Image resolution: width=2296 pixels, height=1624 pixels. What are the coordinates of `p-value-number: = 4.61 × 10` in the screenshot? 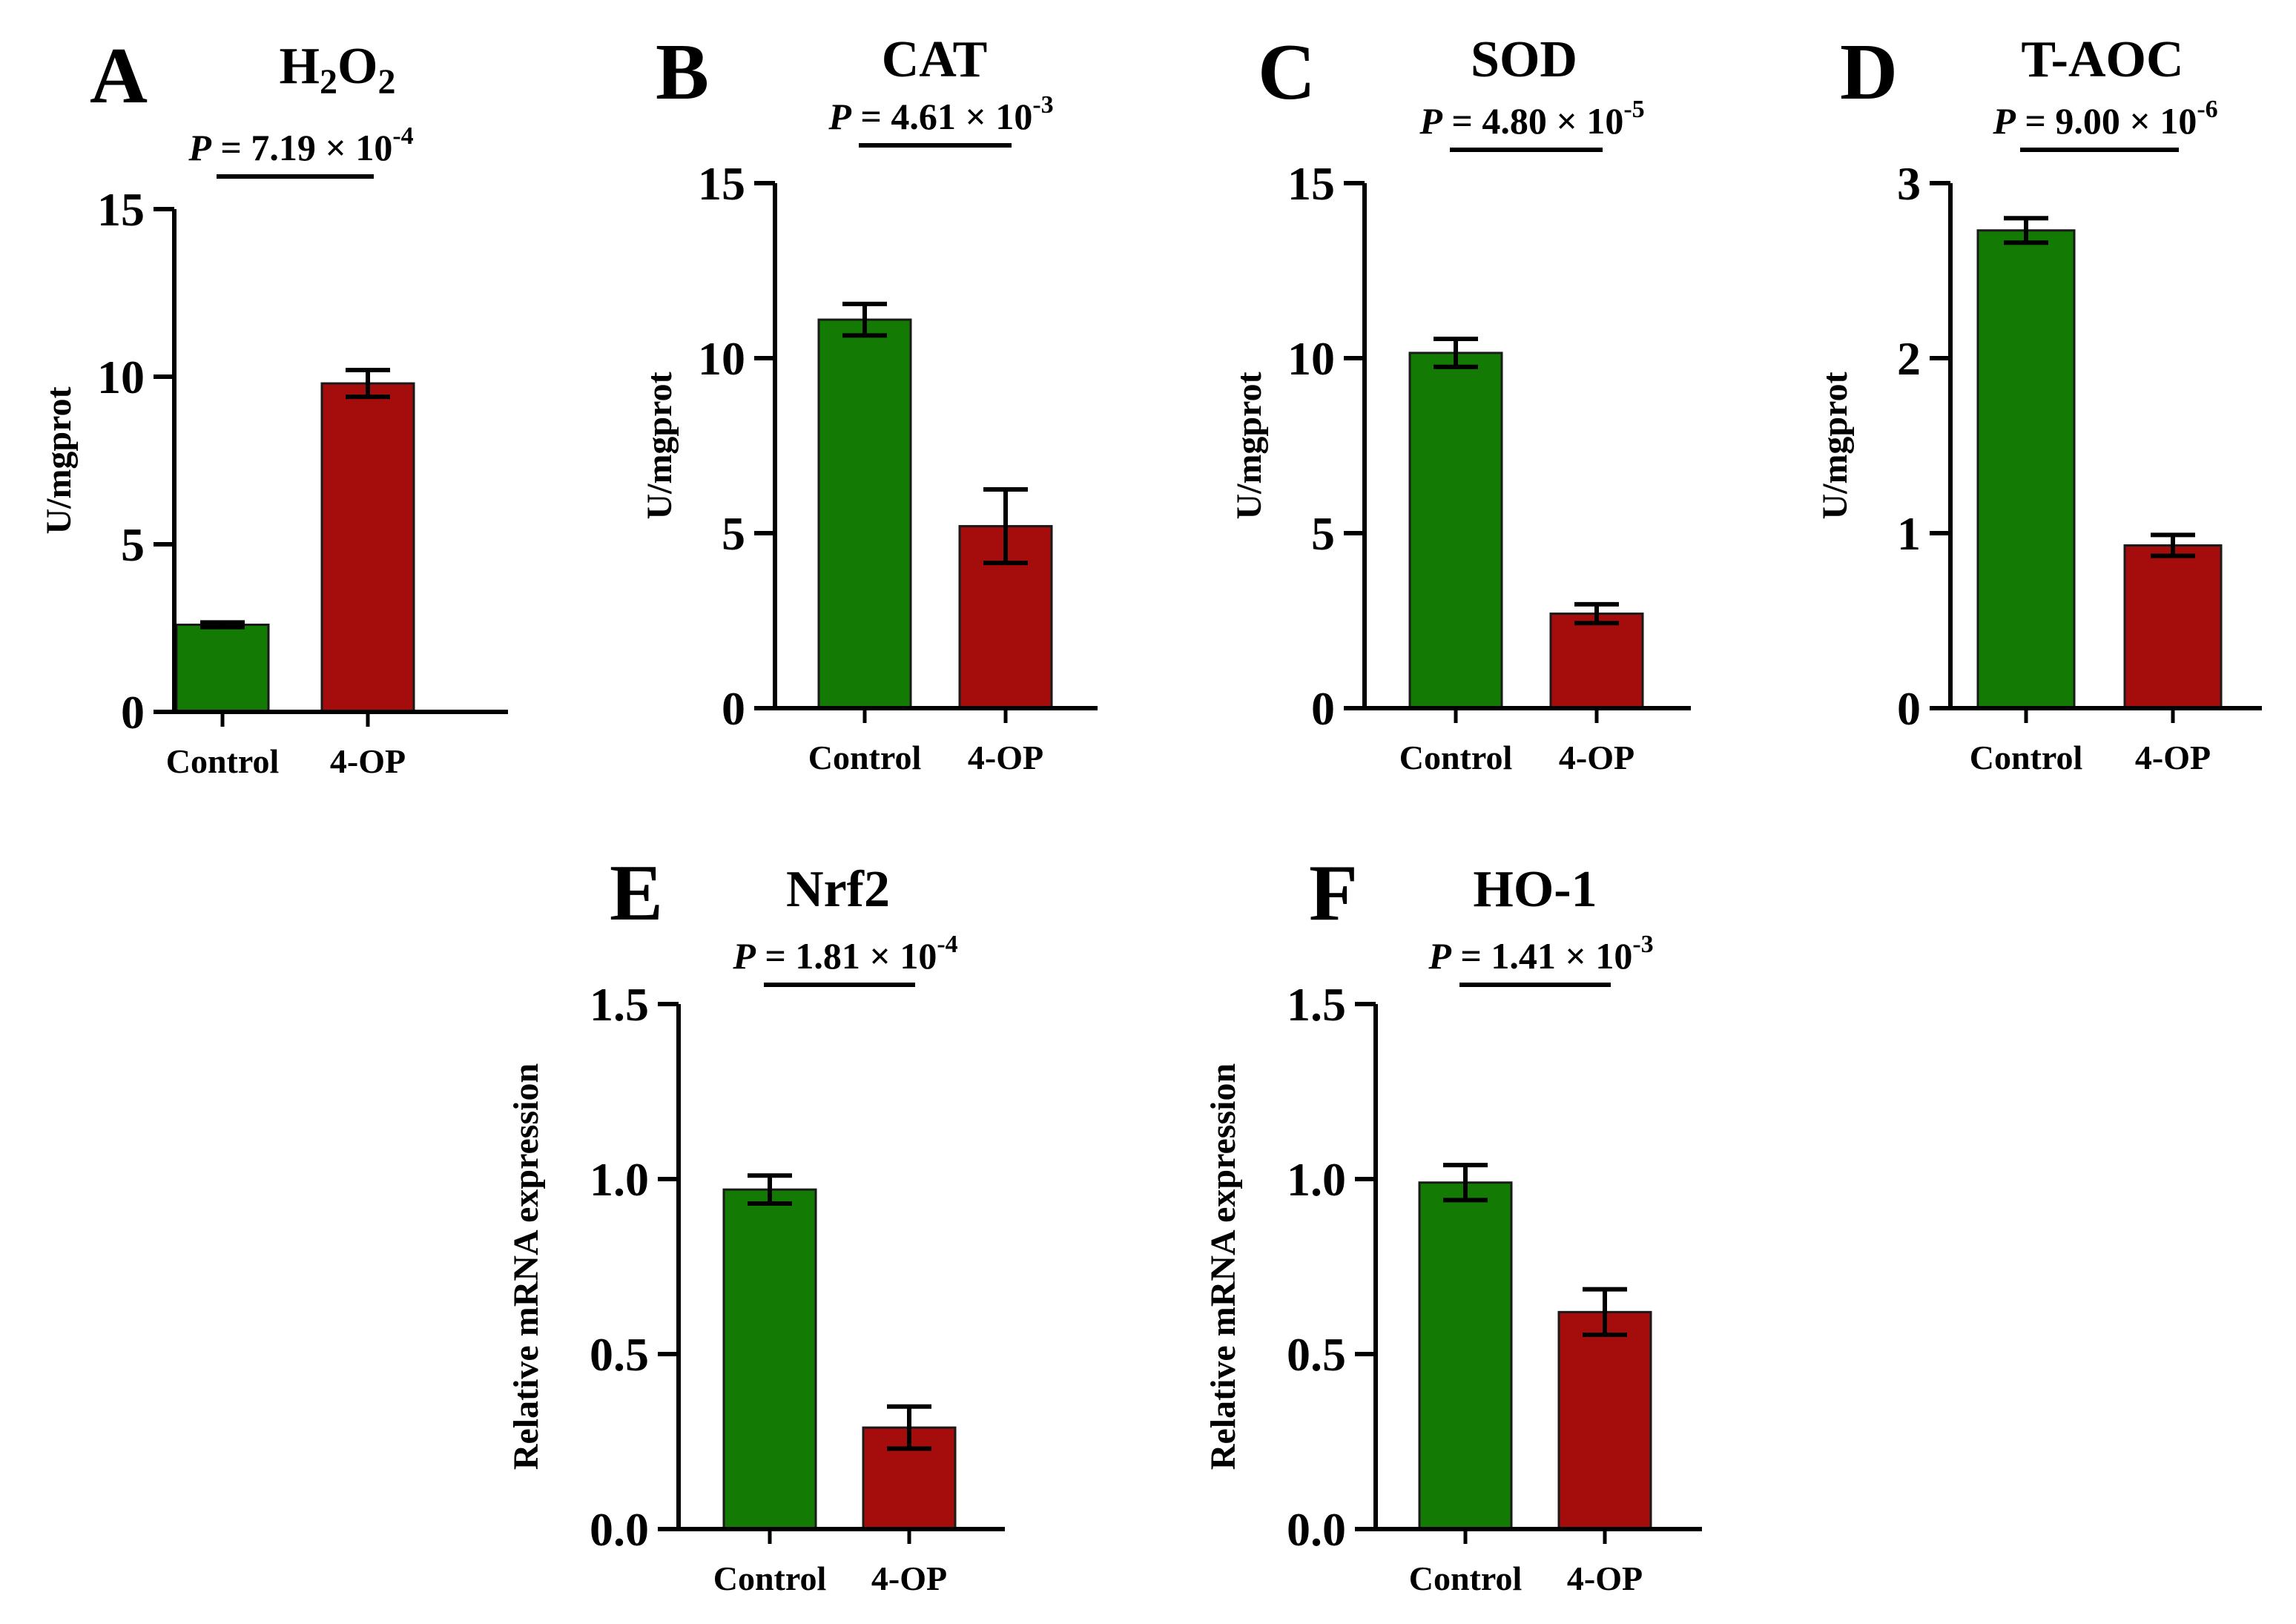 It's located at (941, 116).